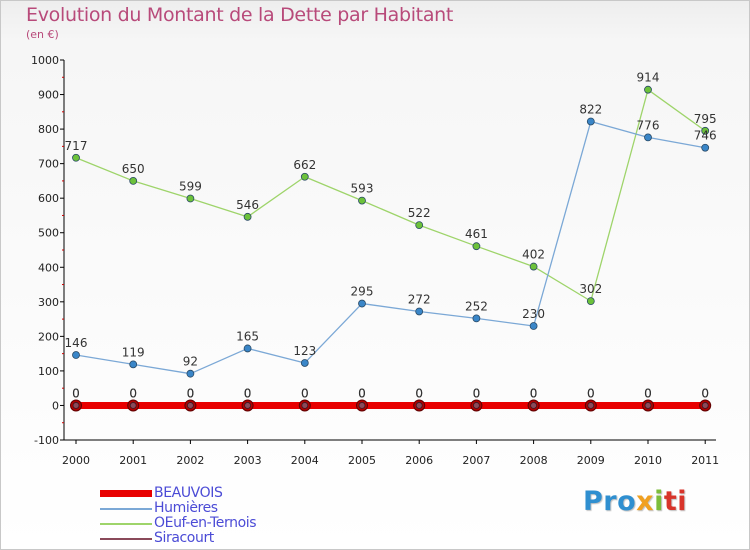  I want to click on proxiti-logo: Proxiti, so click(635, 501).